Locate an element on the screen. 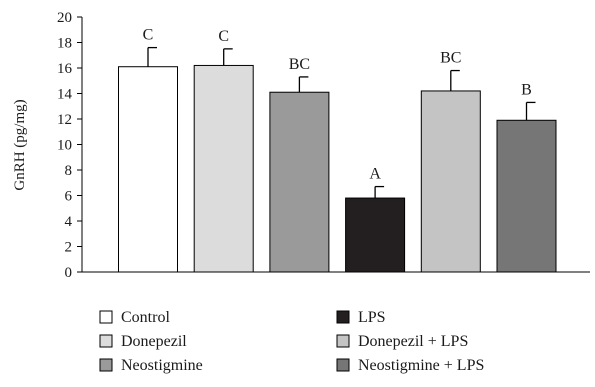 This screenshot has width=595, height=387. legend-label: Neostigmine + LPS is located at coordinates (421, 365).